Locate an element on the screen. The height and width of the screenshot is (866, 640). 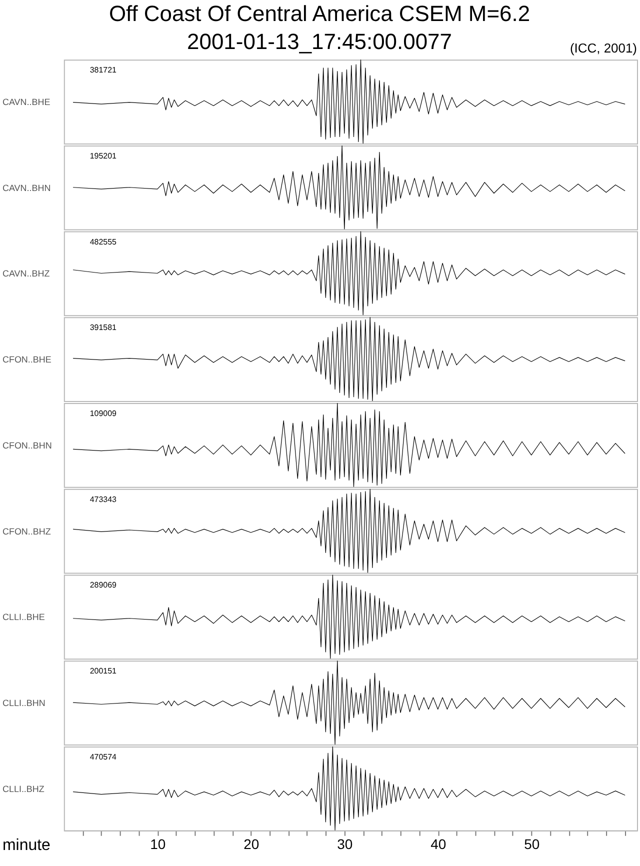
annotation: 109009 is located at coordinates (104, 413).